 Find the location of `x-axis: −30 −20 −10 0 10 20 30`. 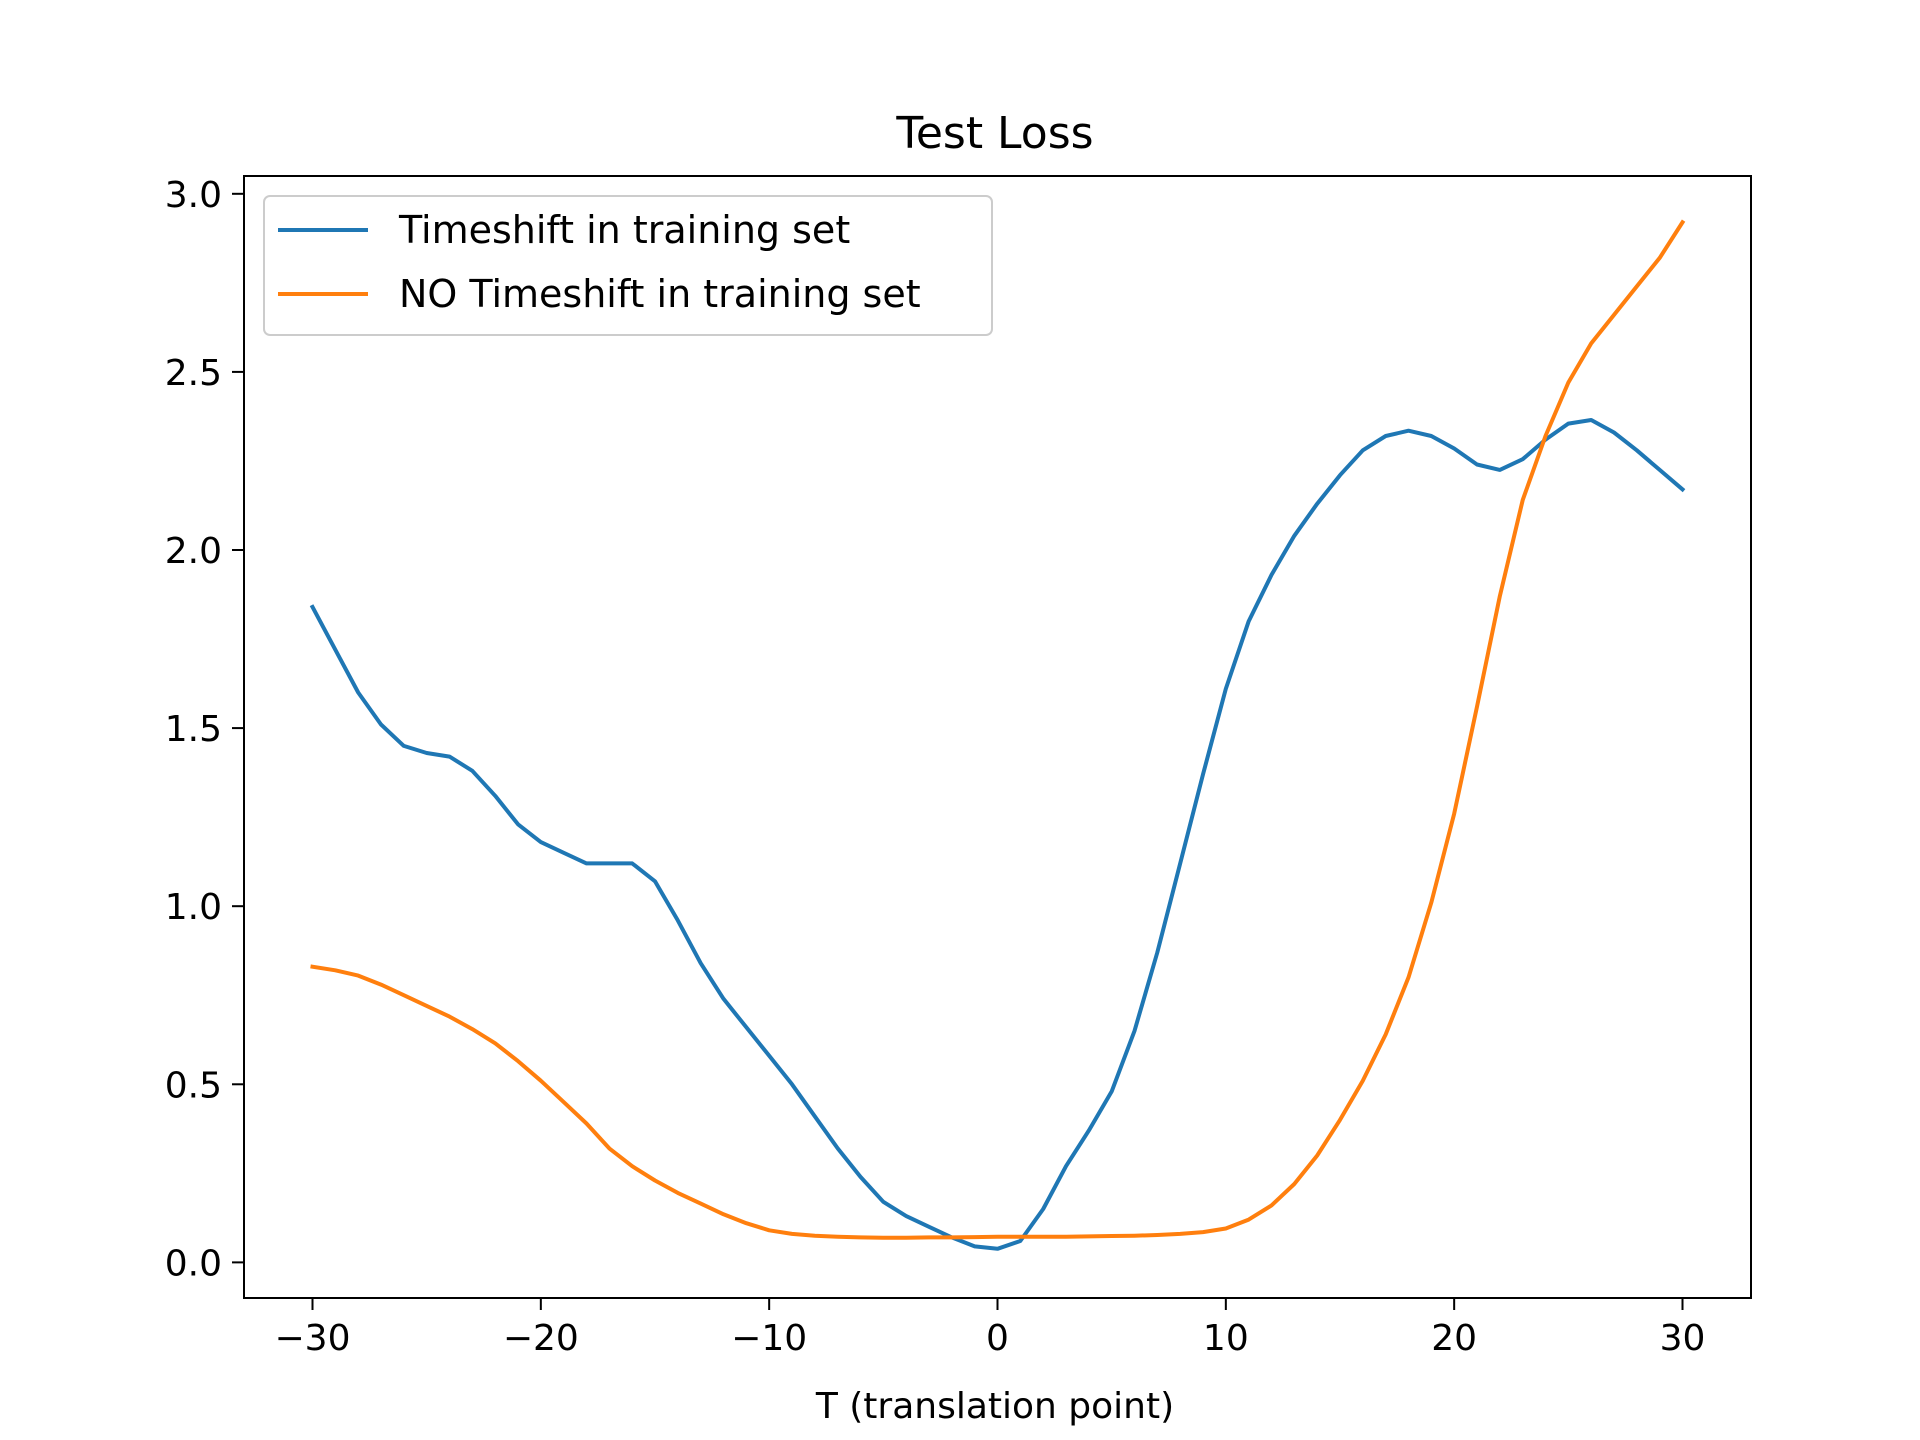

x-axis: −30 −20 −10 0 10 20 30 is located at coordinates (990, 1328).